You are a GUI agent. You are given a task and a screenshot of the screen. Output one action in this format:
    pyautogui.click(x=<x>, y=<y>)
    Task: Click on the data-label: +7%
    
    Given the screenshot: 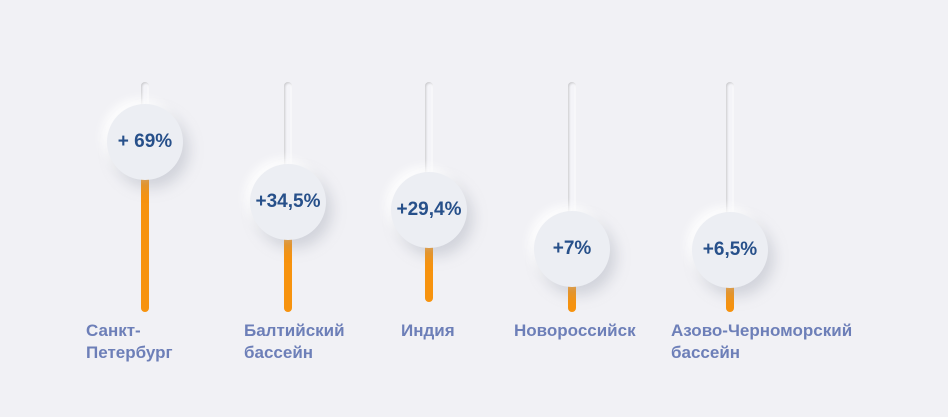 What is the action you would take?
    pyautogui.click(x=572, y=249)
    